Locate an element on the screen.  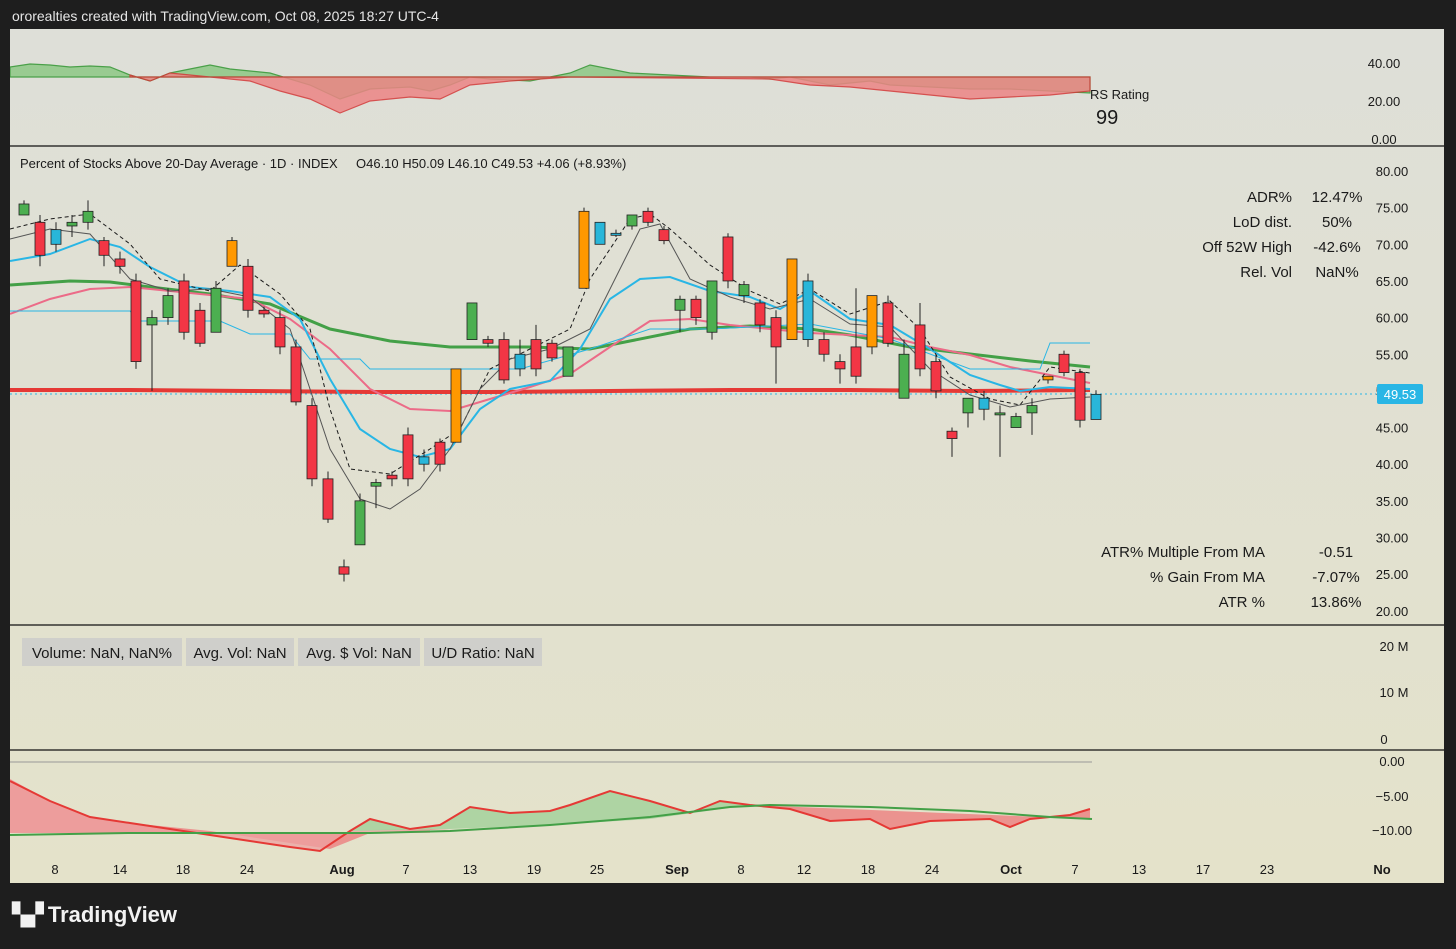
rs-tick: 0.00 is located at coordinates (1383, 139).